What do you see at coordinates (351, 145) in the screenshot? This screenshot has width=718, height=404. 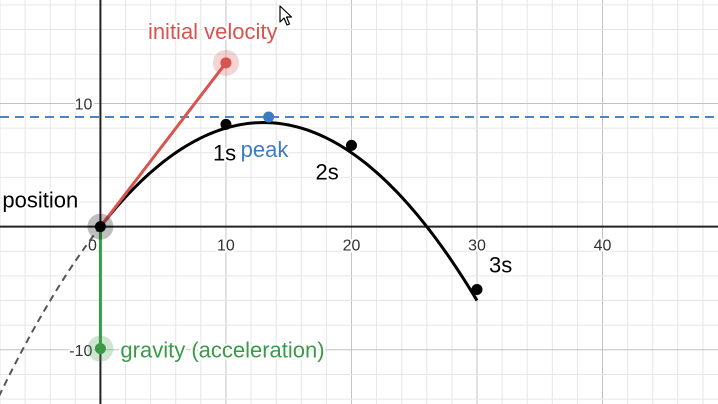 I see `point-2s` at bounding box center [351, 145].